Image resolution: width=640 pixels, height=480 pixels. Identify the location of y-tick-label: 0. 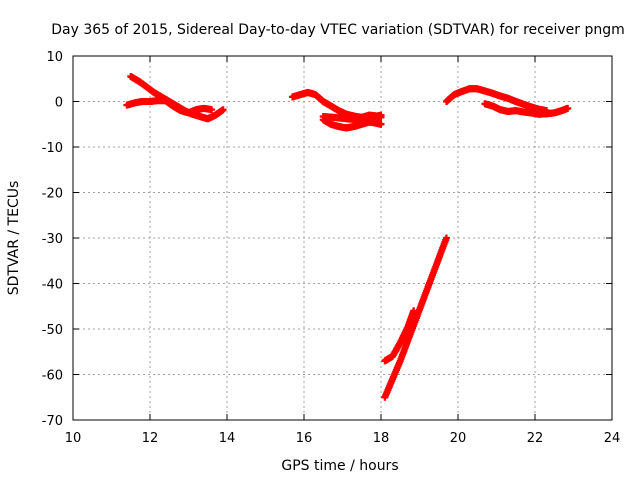
(59, 103).